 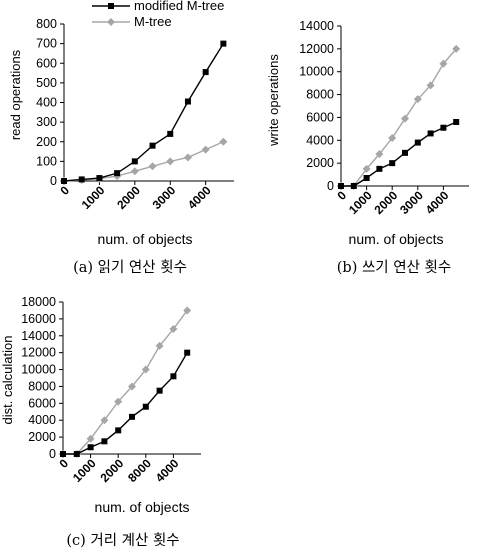 What do you see at coordinates (139, 470) in the screenshot?
I see `x-tick-label: 8000` at bounding box center [139, 470].